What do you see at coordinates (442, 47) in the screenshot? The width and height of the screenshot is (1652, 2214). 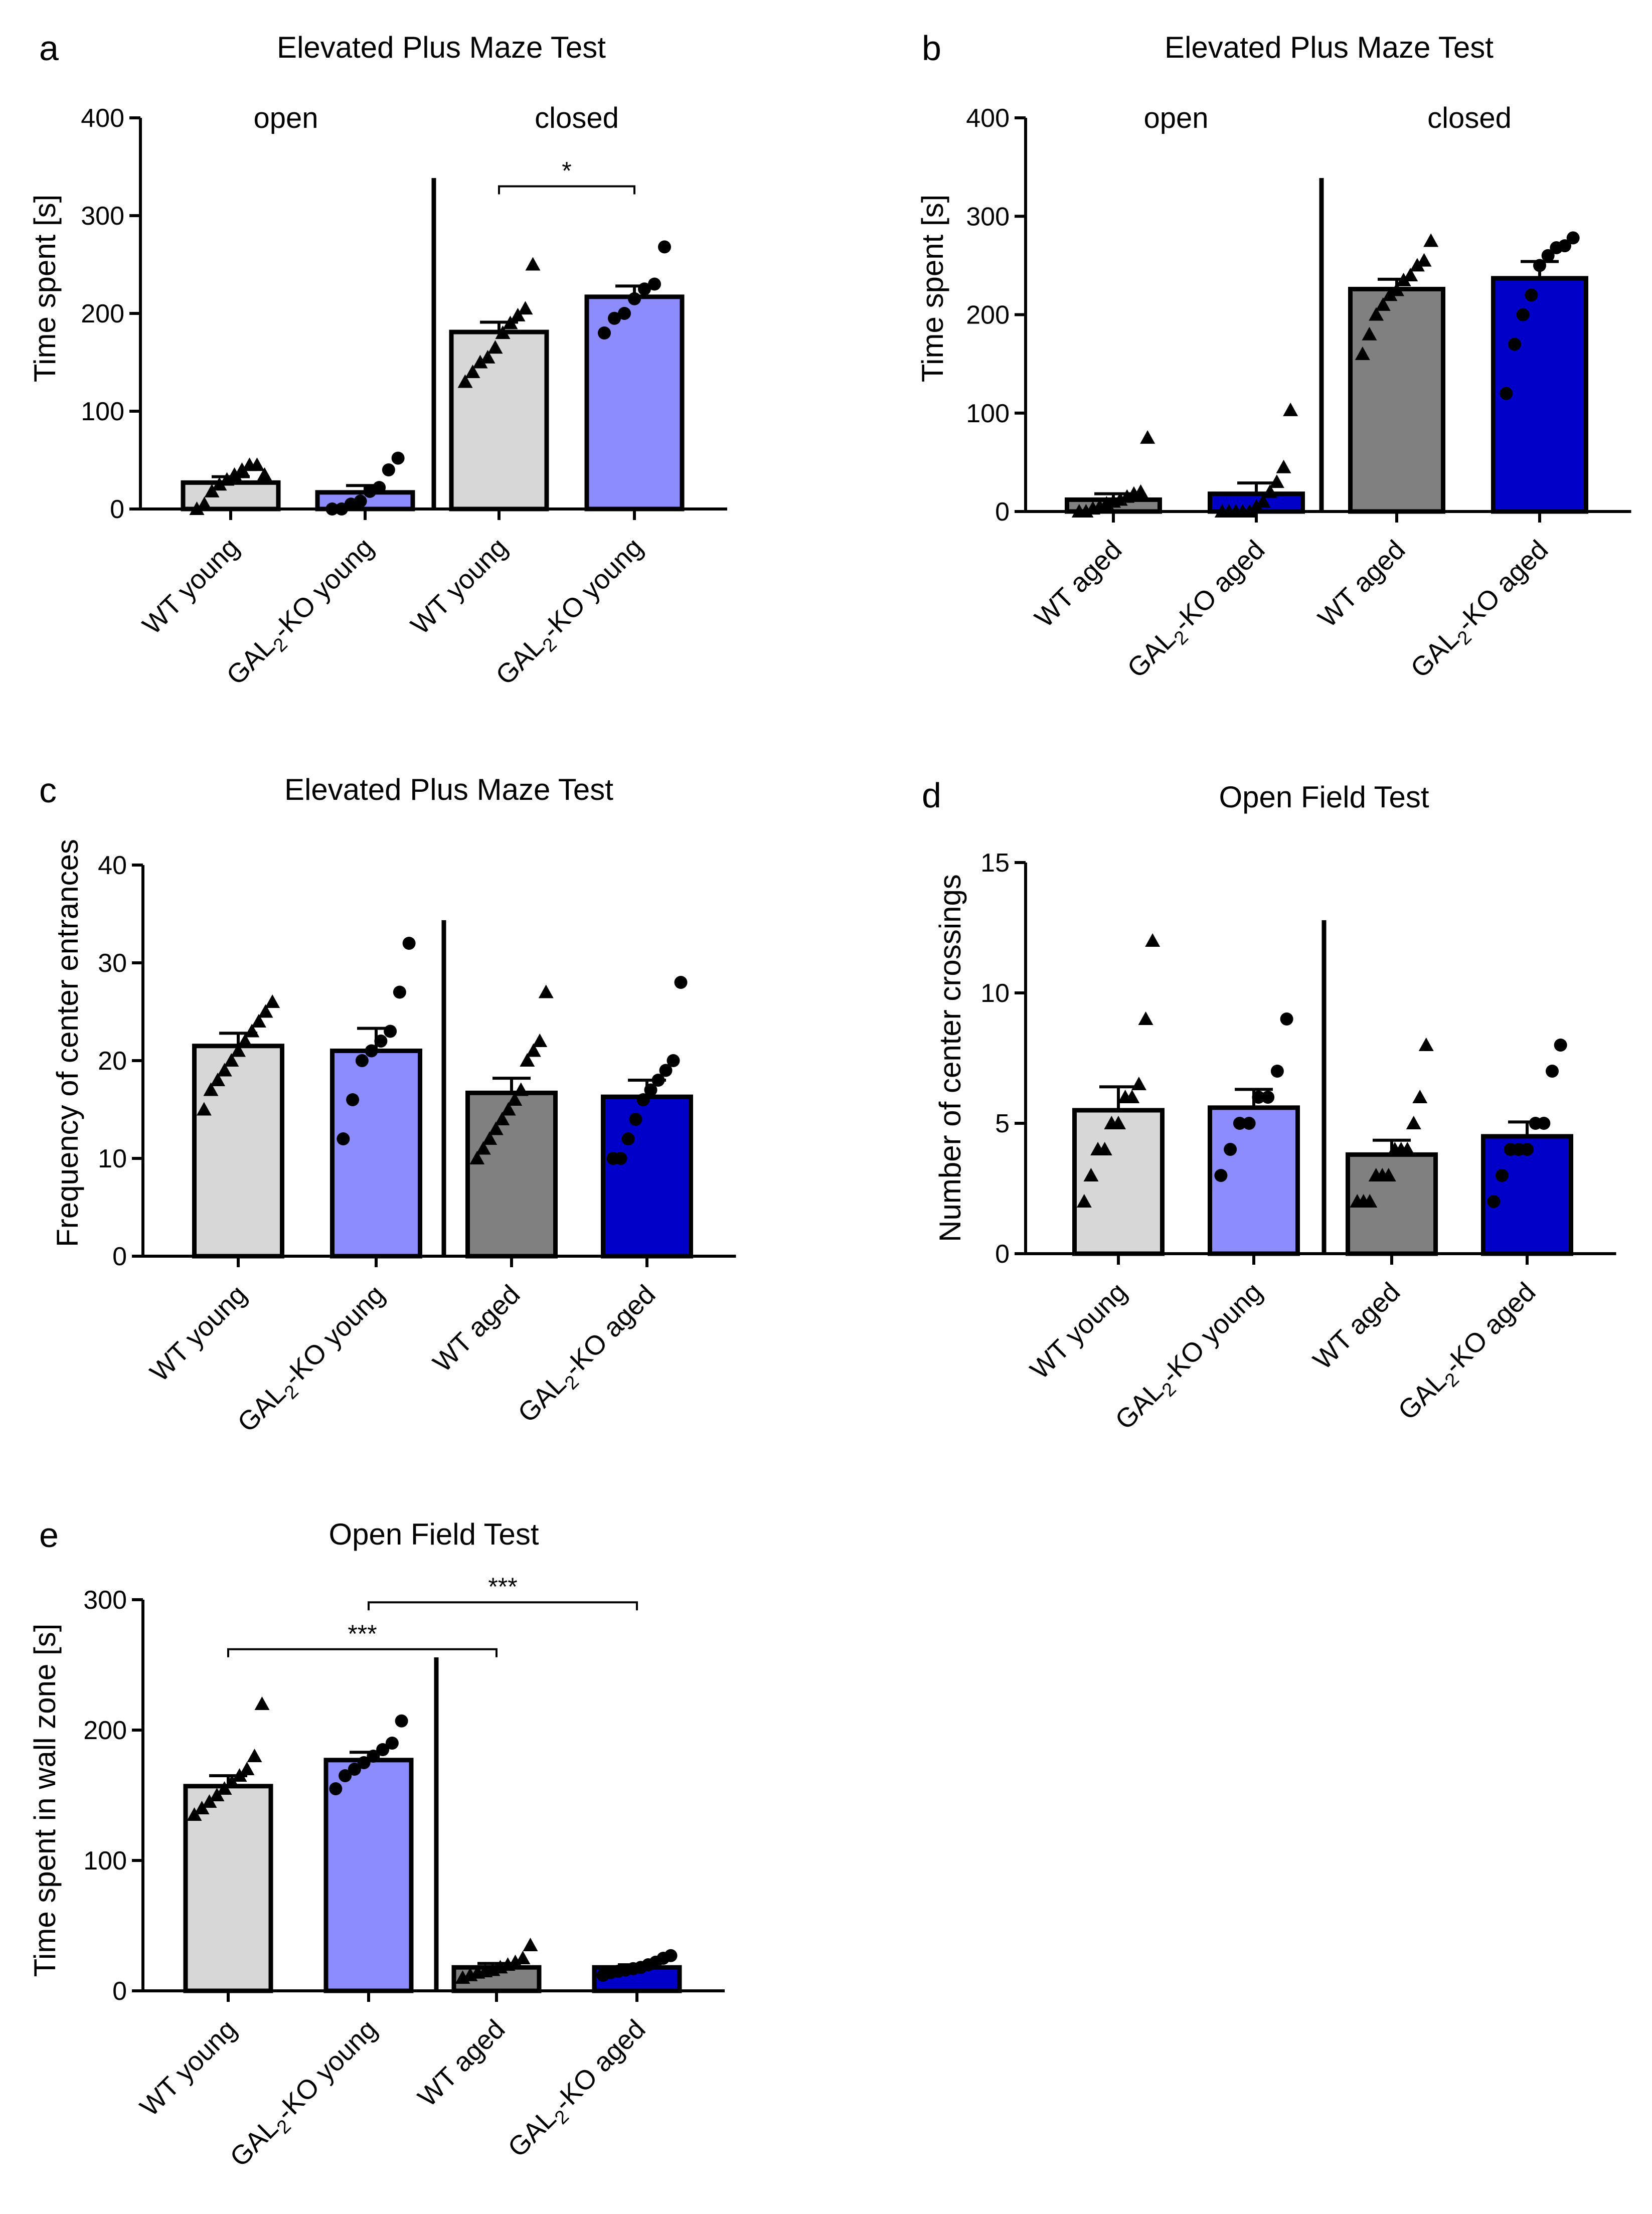 I see `panel-a-title: Elevated Plus Maze Test` at bounding box center [442, 47].